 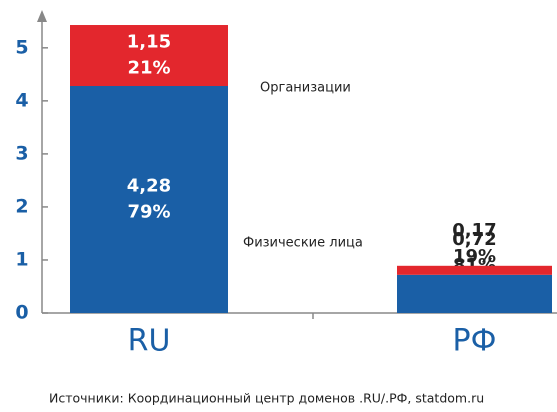 What do you see at coordinates (474, 239) in the screenshot?
I see `value-label: 0,72` at bounding box center [474, 239].